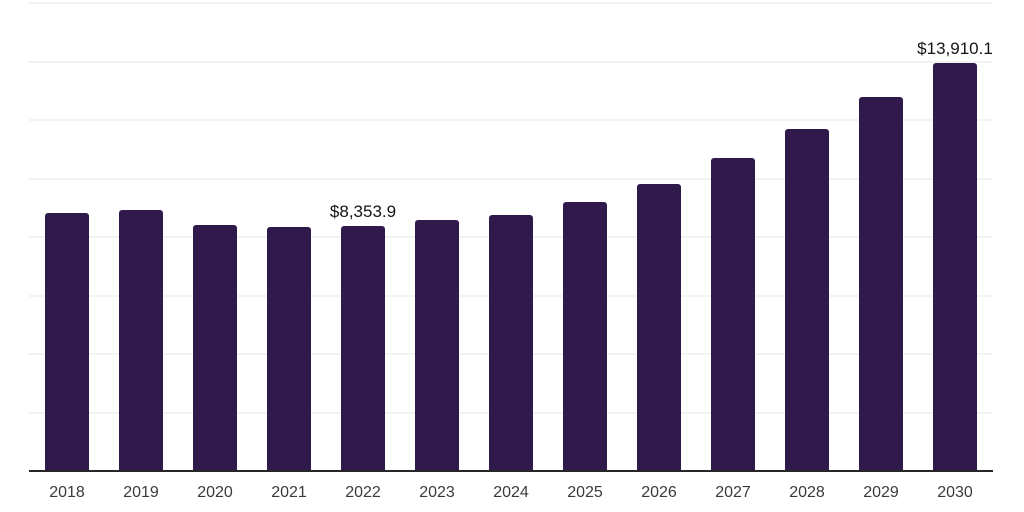  Describe the element at coordinates (585, 492) in the screenshot. I see `x-tick-2025: 2025` at that location.